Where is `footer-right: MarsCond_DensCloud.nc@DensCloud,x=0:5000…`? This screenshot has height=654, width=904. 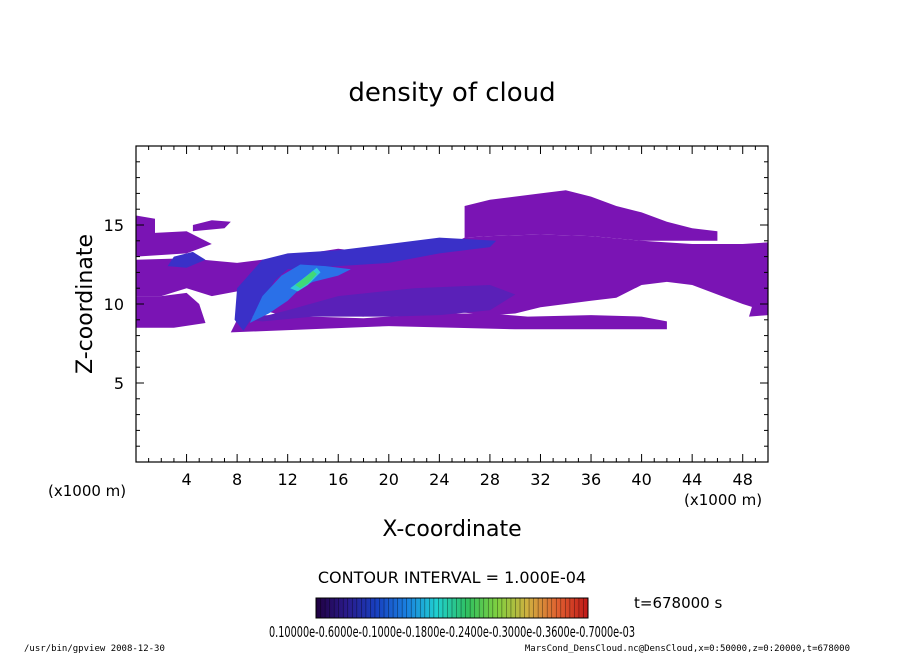 footer-right: MarsCond_DensCloud.nc@DensCloud,x=0:5000… is located at coordinates (687, 649).